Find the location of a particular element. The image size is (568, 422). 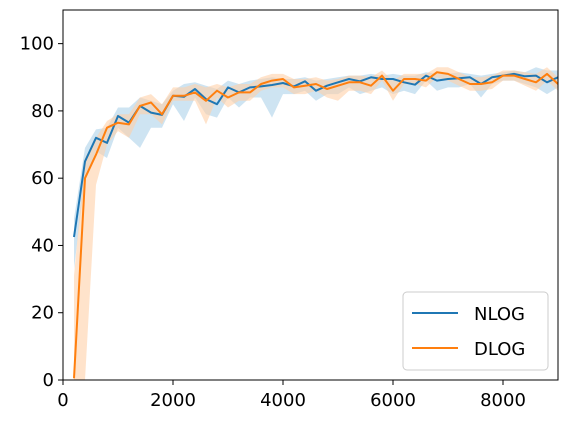

y-tick-label: 0 is located at coordinates (48, 380).